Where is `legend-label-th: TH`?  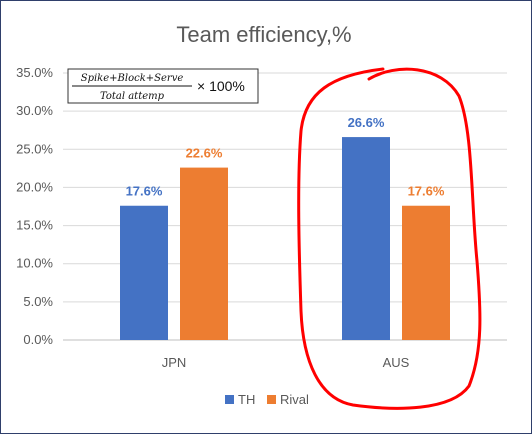
legend-label-th: TH is located at coordinates (246, 399).